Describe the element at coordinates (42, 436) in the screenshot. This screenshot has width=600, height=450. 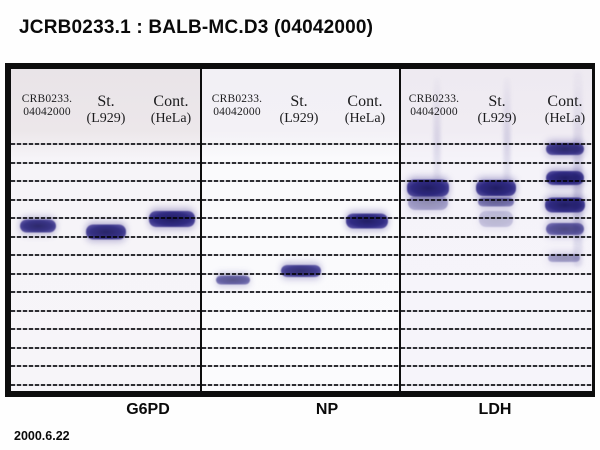
I see `date-label: 2000.6.22` at that location.